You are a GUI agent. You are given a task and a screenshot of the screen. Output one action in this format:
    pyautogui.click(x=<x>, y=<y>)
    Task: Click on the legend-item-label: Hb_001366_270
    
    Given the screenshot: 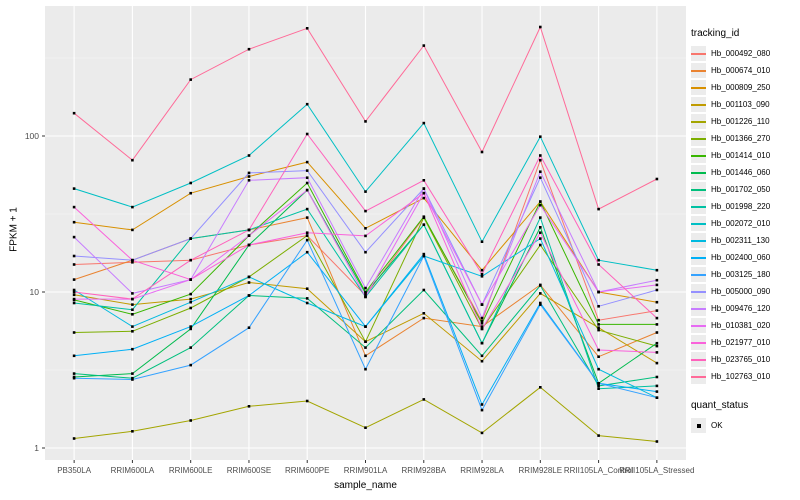 What is the action you would take?
    pyautogui.click(x=741, y=138)
    